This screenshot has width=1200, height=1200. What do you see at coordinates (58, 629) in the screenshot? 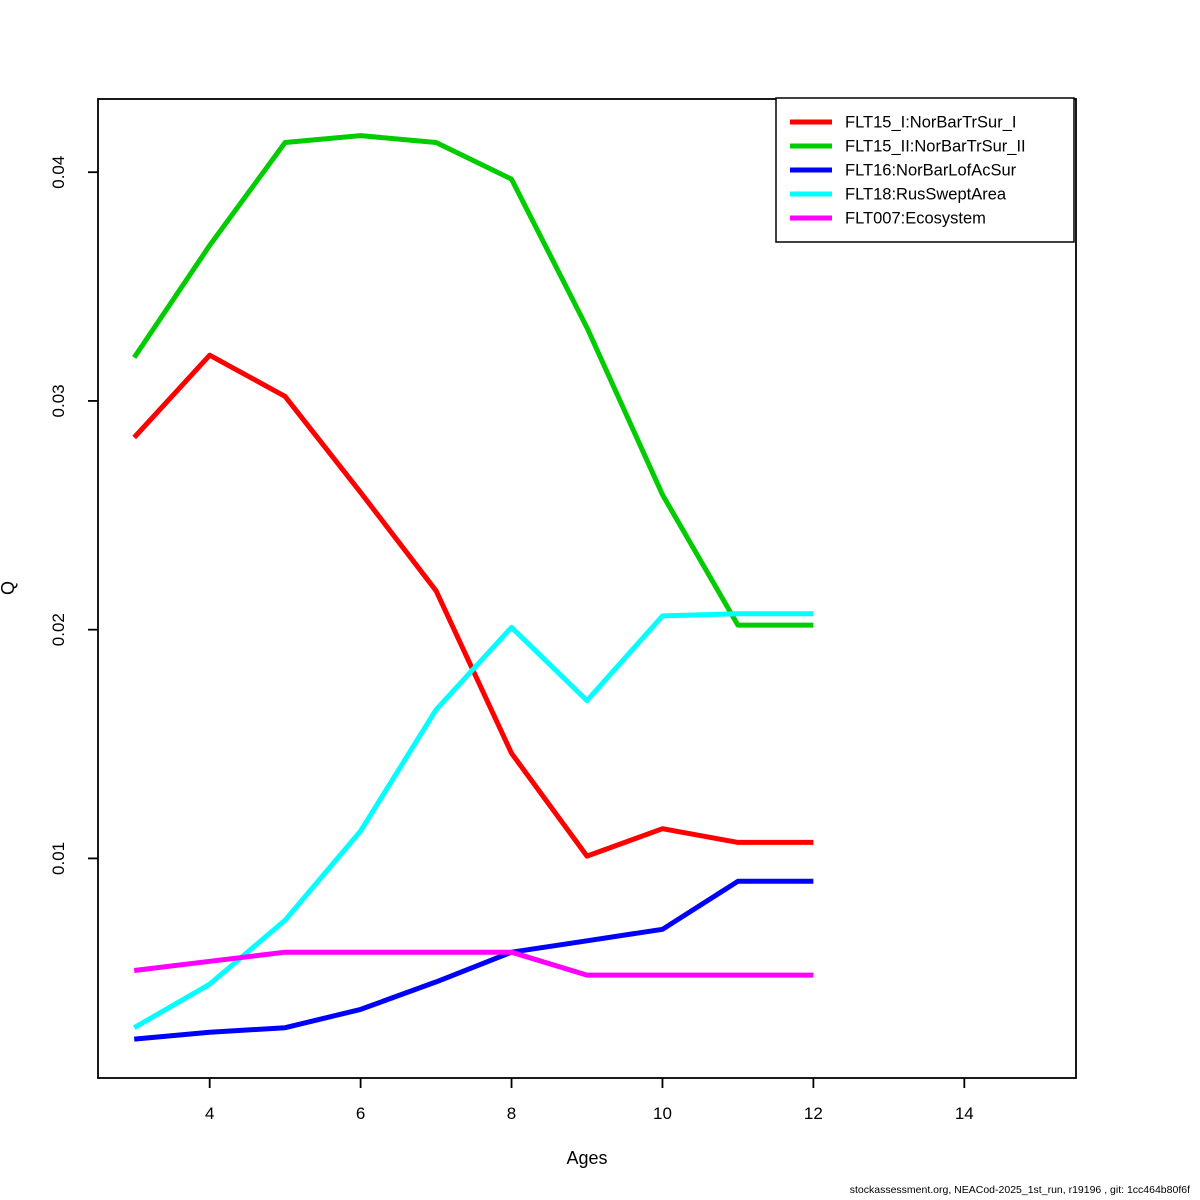
I see `y-tick-label: 0.02` at bounding box center [58, 629].